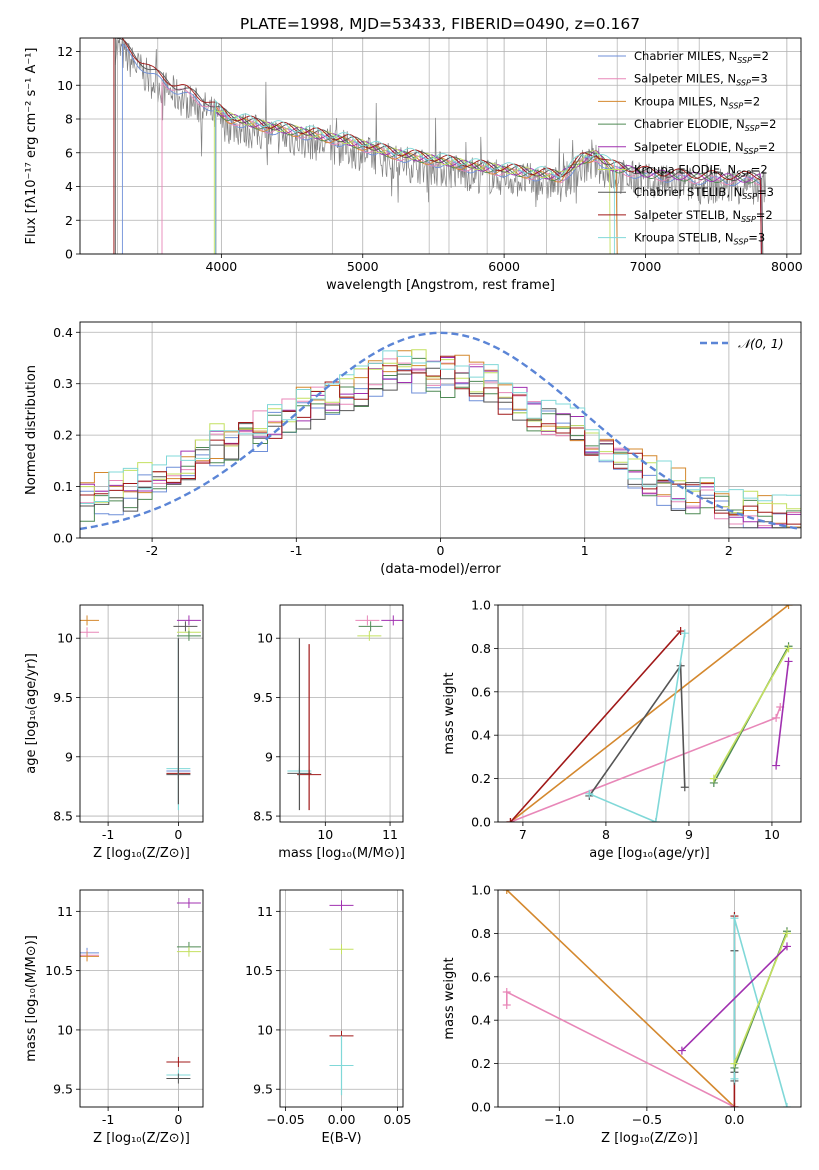  What do you see at coordinates (761, 343) in the screenshot?
I see `legend-entry-label: 𝒩(0, 1)` at bounding box center [761, 343].